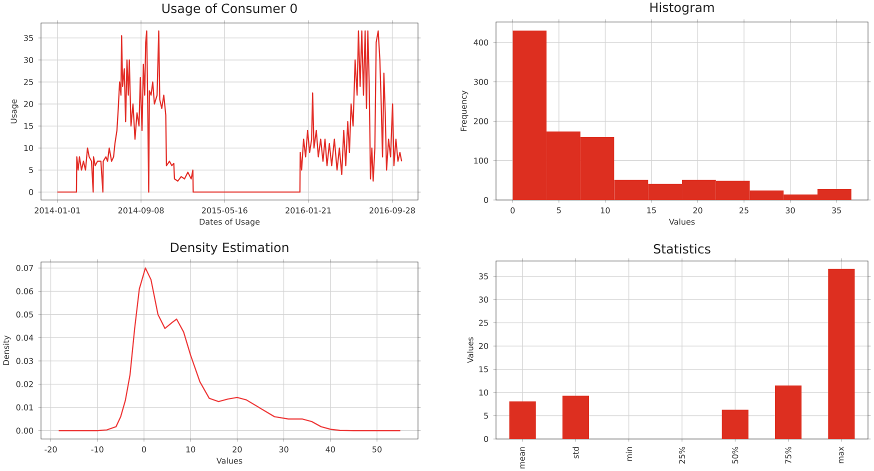 Image resolution: width=874 pixels, height=471 pixels. I want to click on chart-title: Histogram, so click(682, 8).